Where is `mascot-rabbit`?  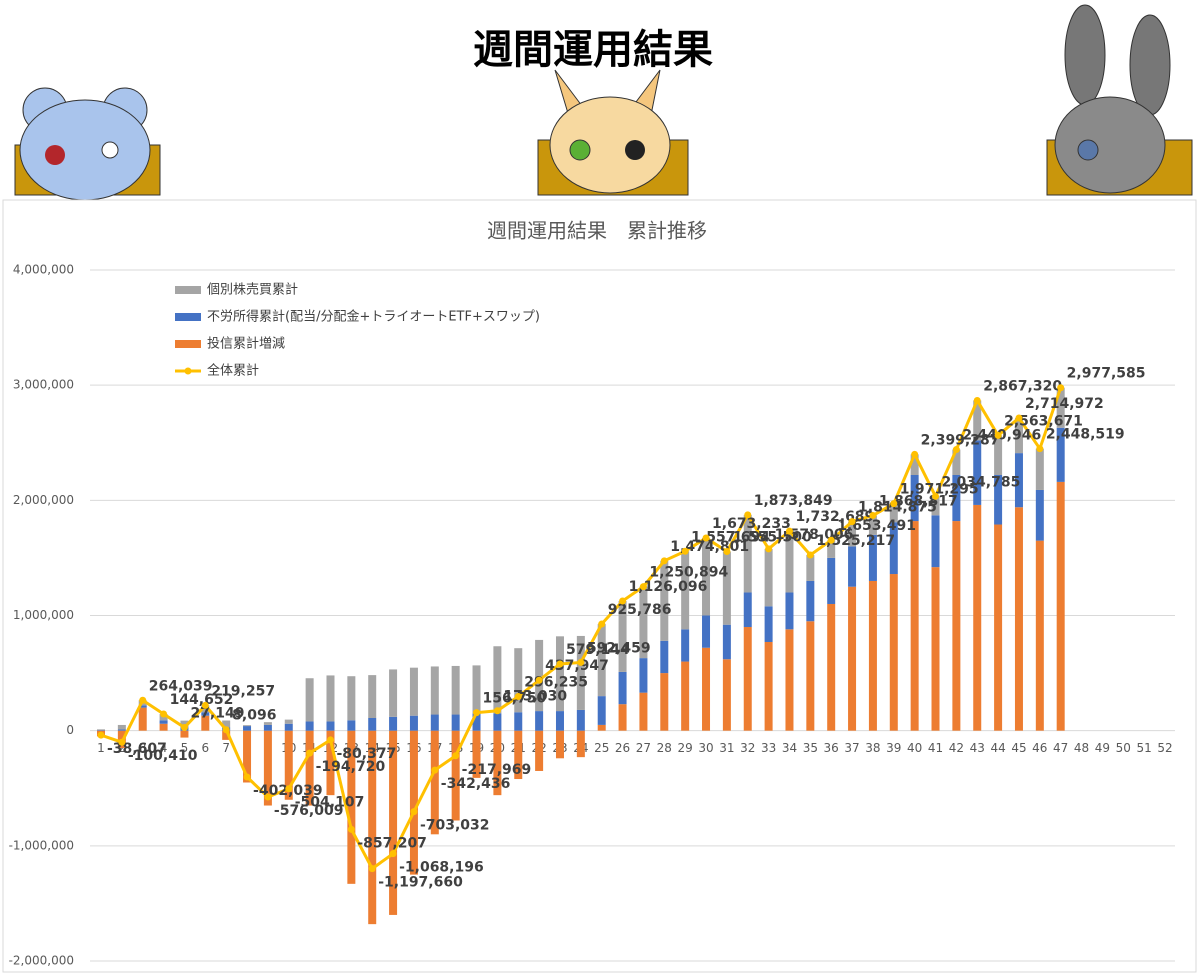 mascot-rabbit is located at coordinates (1119, 100).